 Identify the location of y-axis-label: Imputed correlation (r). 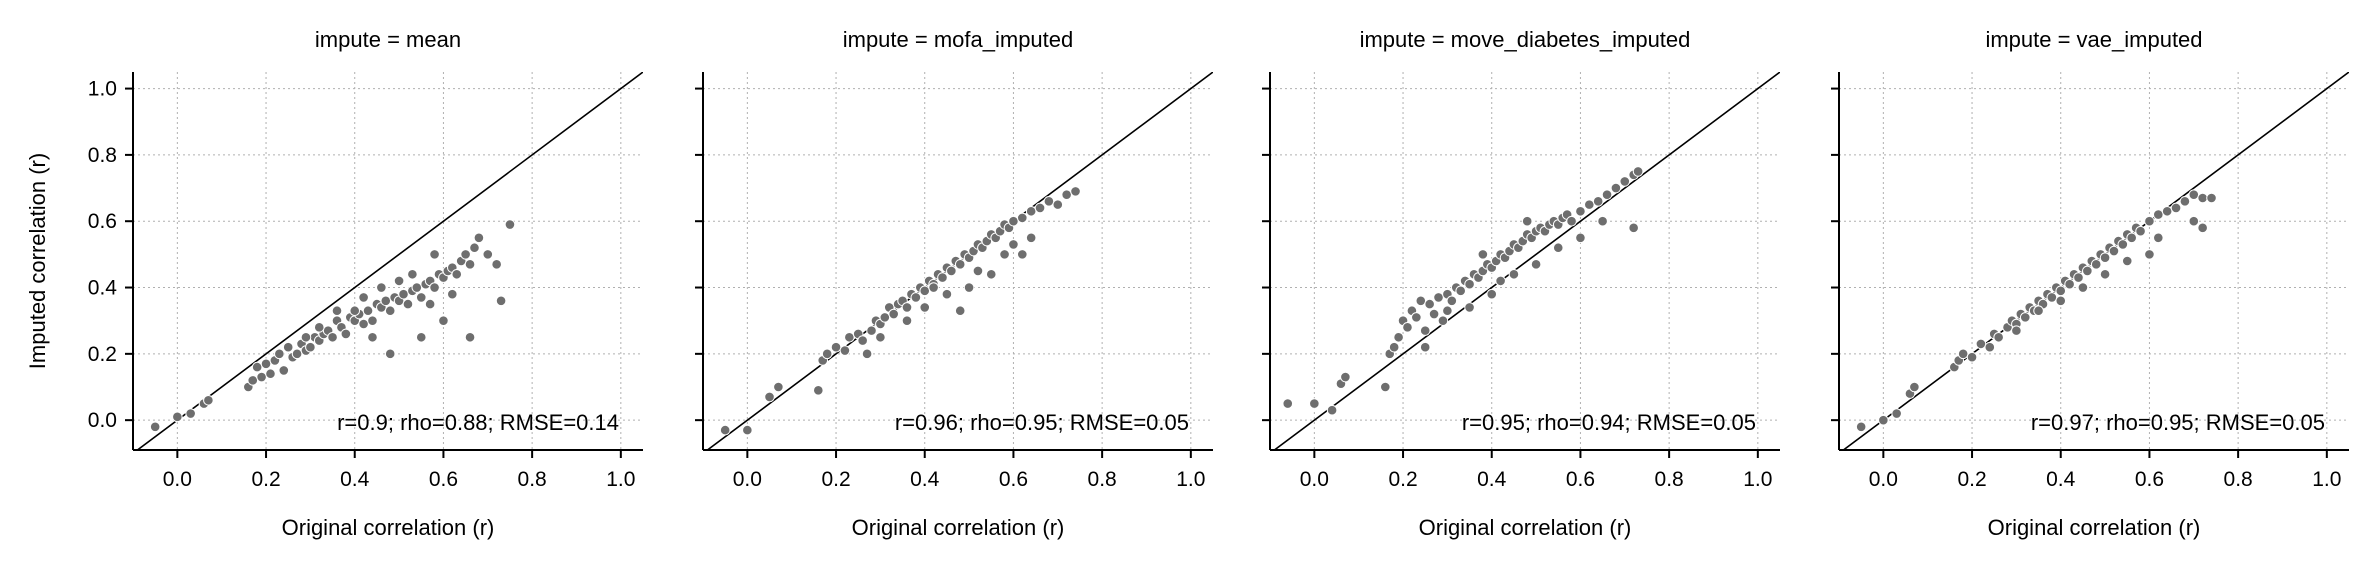
(37, 261).